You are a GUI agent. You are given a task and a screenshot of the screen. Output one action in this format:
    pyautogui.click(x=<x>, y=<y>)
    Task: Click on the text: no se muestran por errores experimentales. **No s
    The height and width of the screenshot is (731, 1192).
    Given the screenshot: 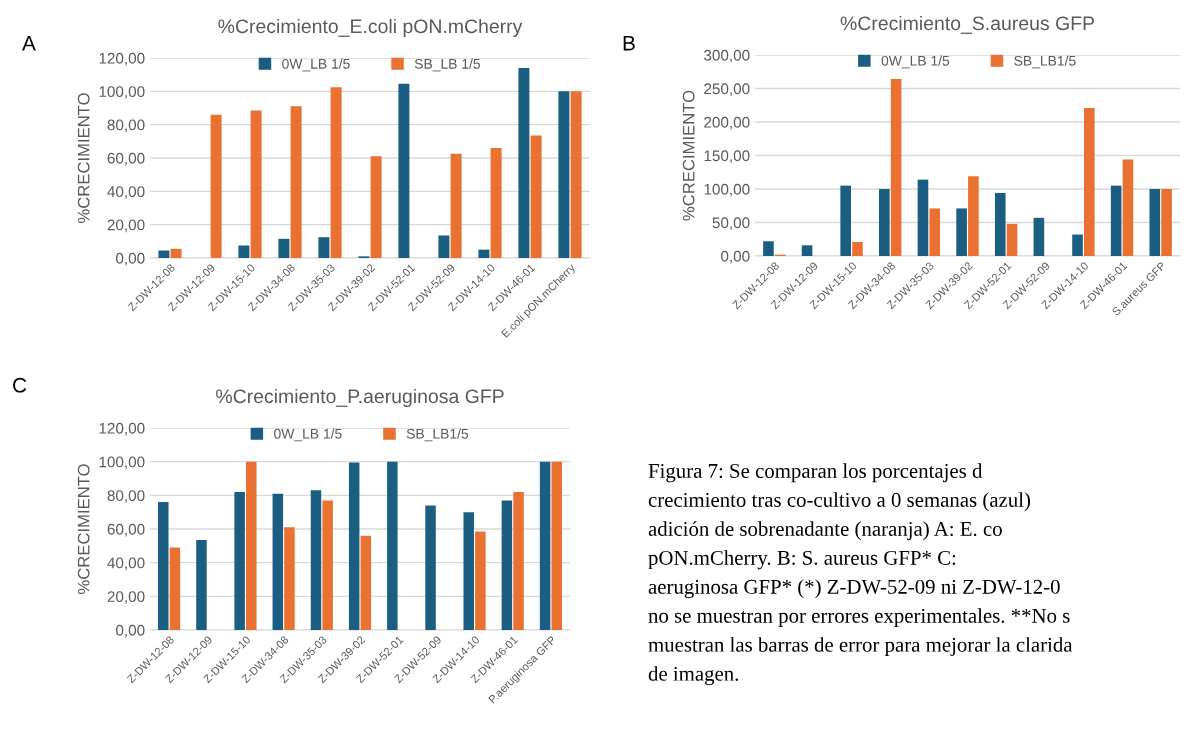 What is the action you would take?
    pyautogui.click(x=859, y=618)
    